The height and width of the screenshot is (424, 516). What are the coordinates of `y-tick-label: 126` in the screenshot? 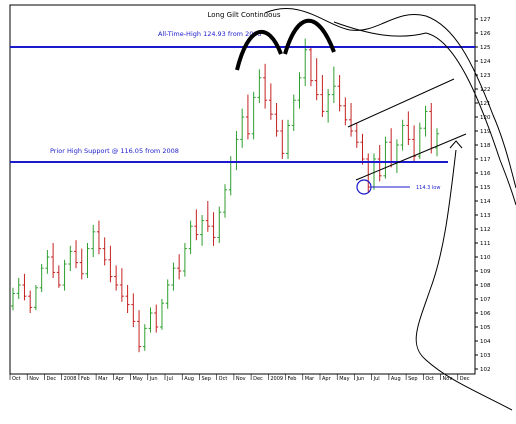 It's located at (485, 34).